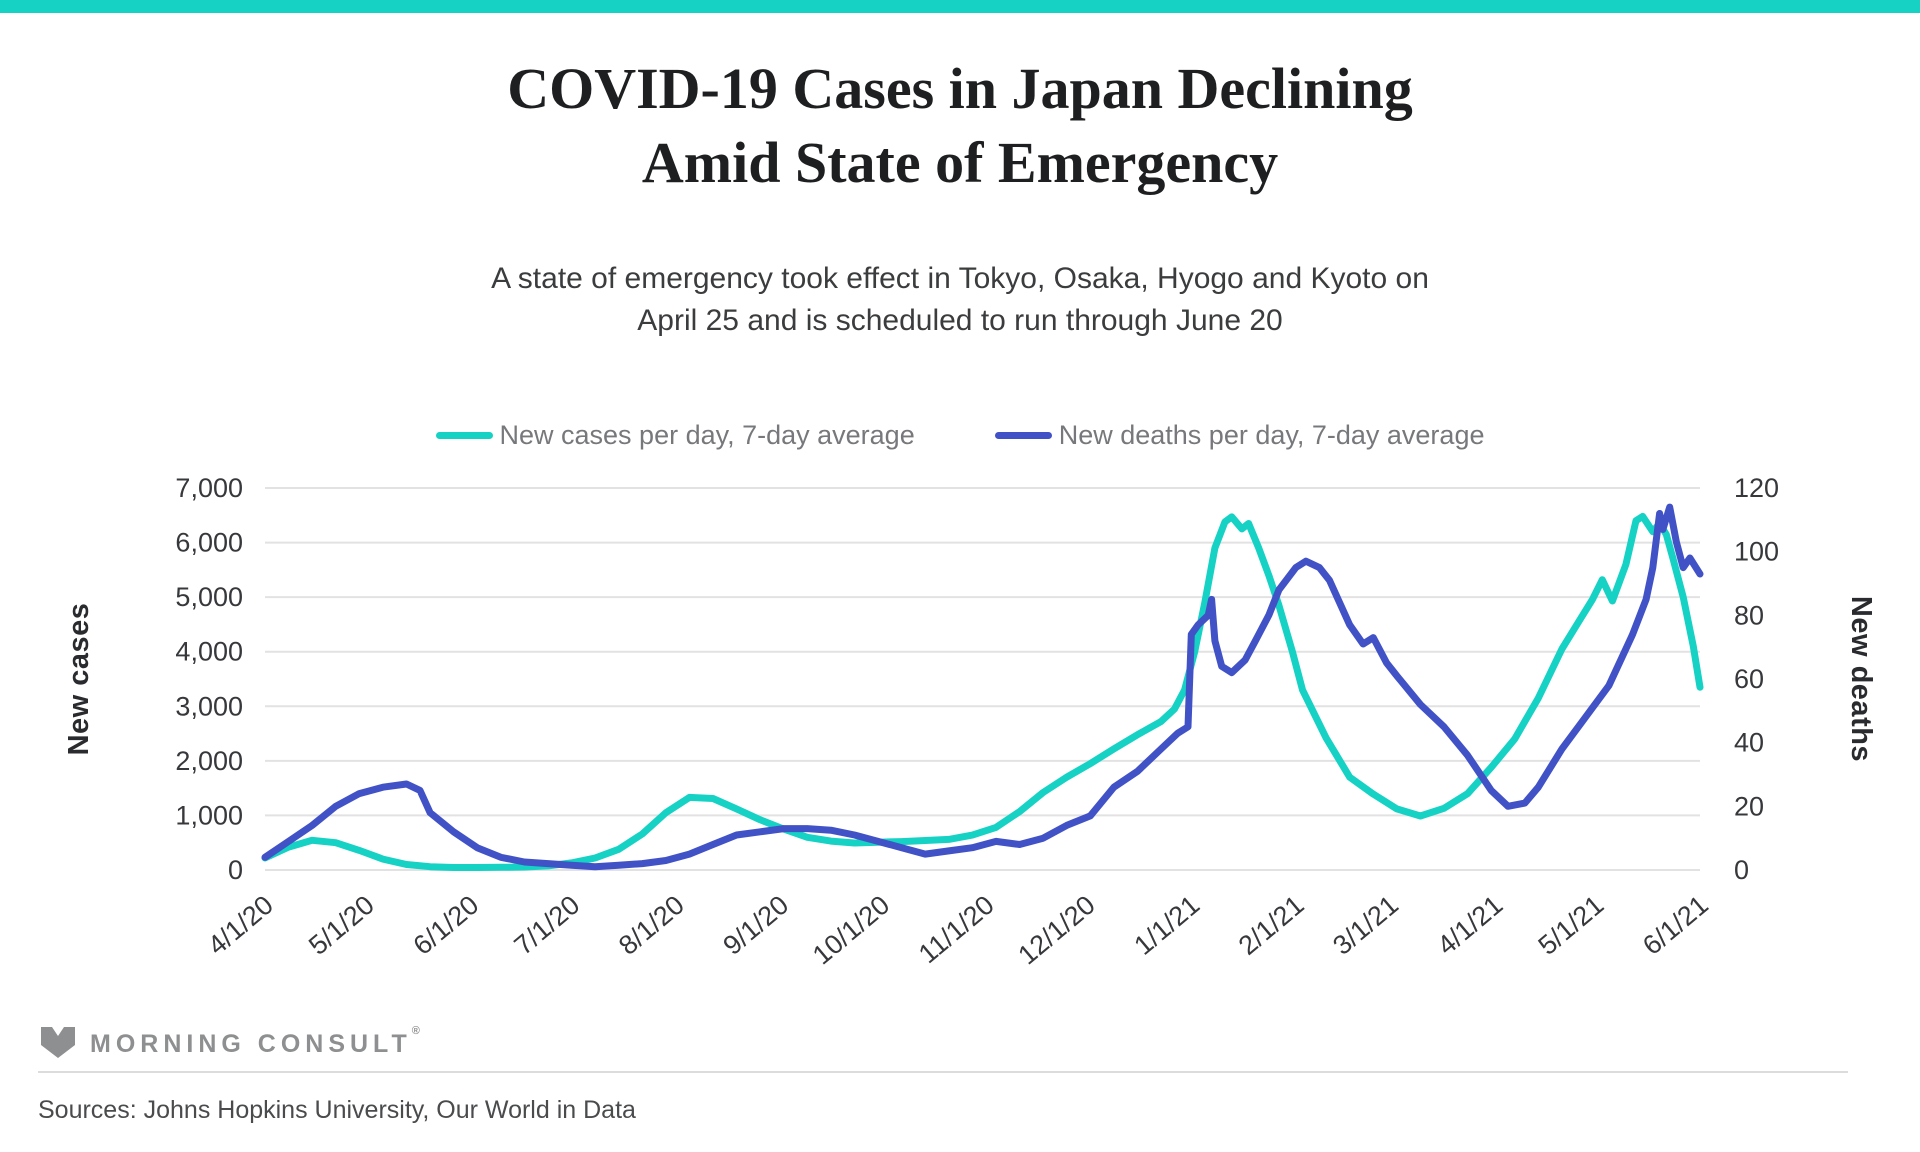  What do you see at coordinates (1470, 925) in the screenshot?
I see `x-tick-label: 4/1/21` at bounding box center [1470, 925].